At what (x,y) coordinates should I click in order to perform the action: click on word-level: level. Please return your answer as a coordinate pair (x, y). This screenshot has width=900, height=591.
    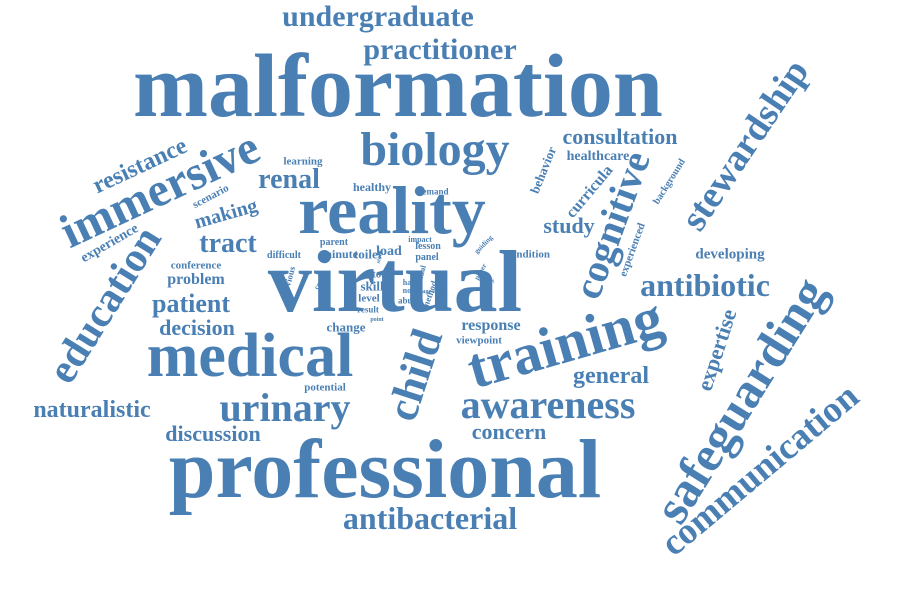
    Looking at the image, I should click on (369, 298).